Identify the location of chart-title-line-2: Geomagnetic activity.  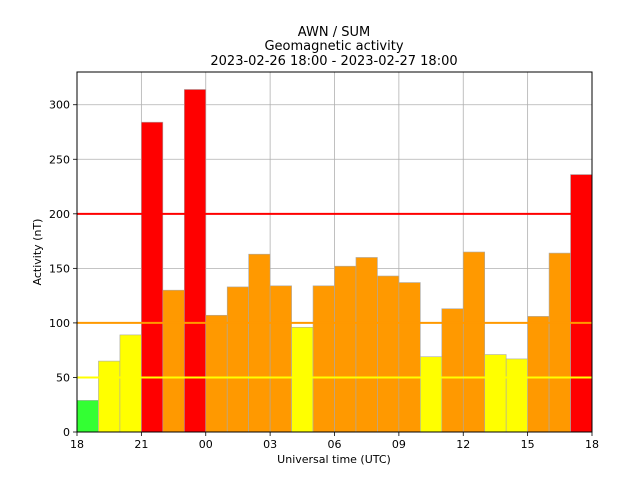
(333, 46).